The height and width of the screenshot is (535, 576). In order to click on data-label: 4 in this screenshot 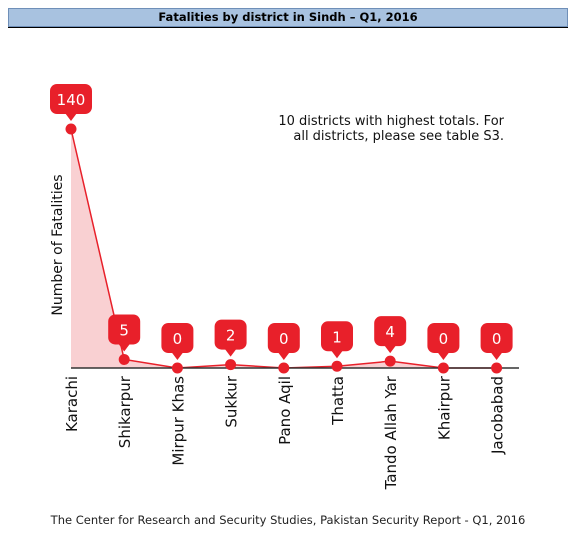, I will do `click(390, 332)`.